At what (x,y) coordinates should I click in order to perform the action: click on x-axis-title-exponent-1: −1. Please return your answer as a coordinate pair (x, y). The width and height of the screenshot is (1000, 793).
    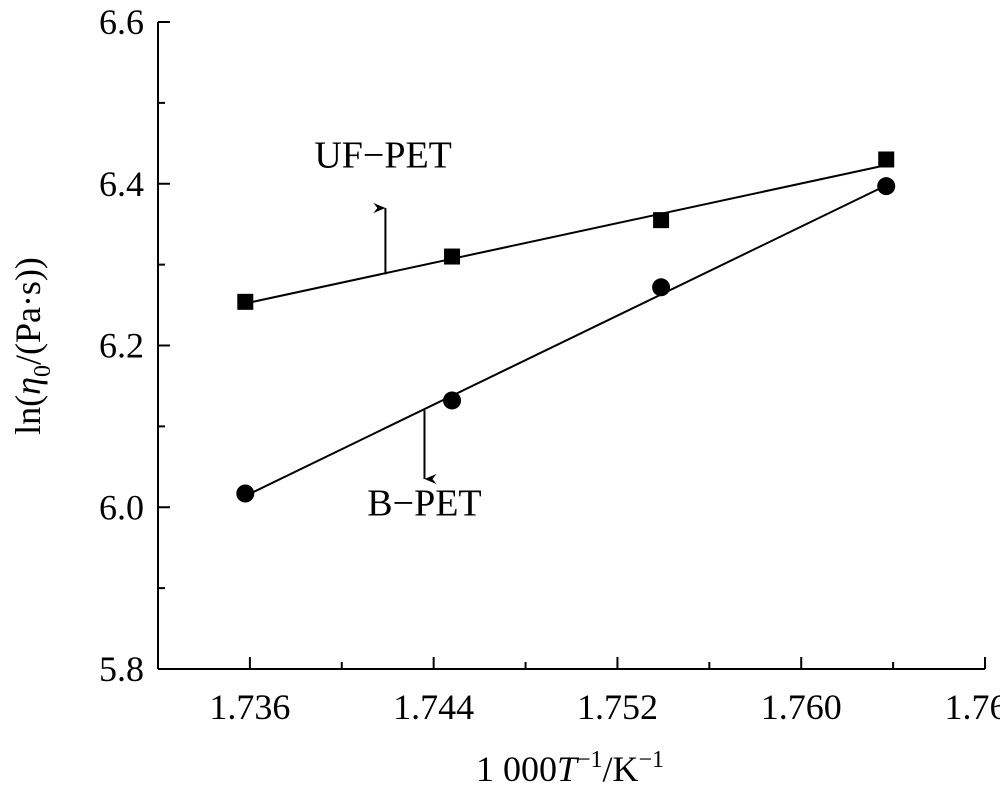
    Looking at the image, I should click on (590, 760).